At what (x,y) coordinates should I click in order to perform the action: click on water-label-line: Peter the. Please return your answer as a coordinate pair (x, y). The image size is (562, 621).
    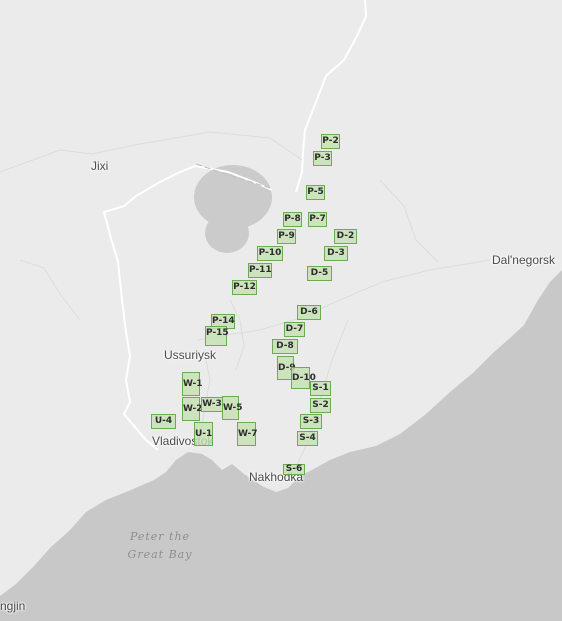
    Looking at the image, I should click on (160, 536).